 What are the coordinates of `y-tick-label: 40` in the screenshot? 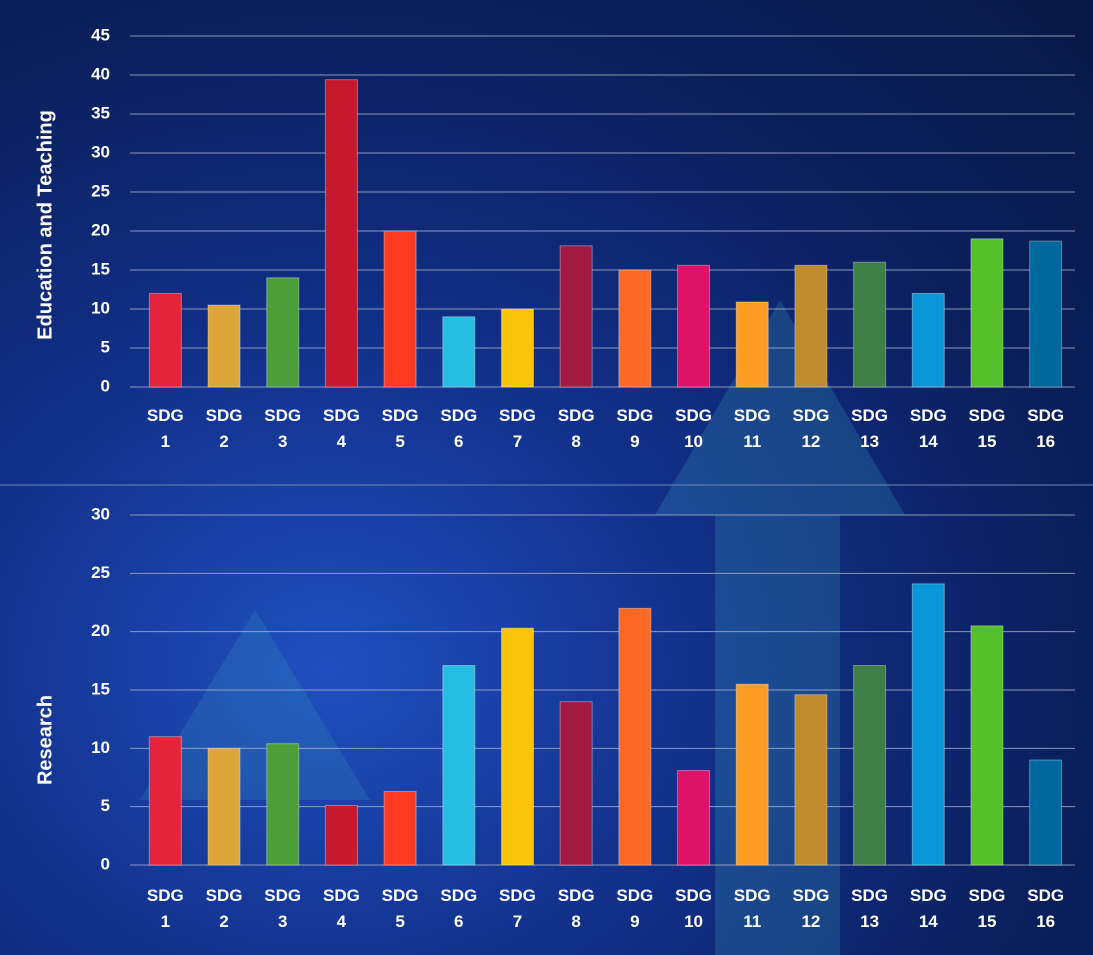 It's located at (100, 73).